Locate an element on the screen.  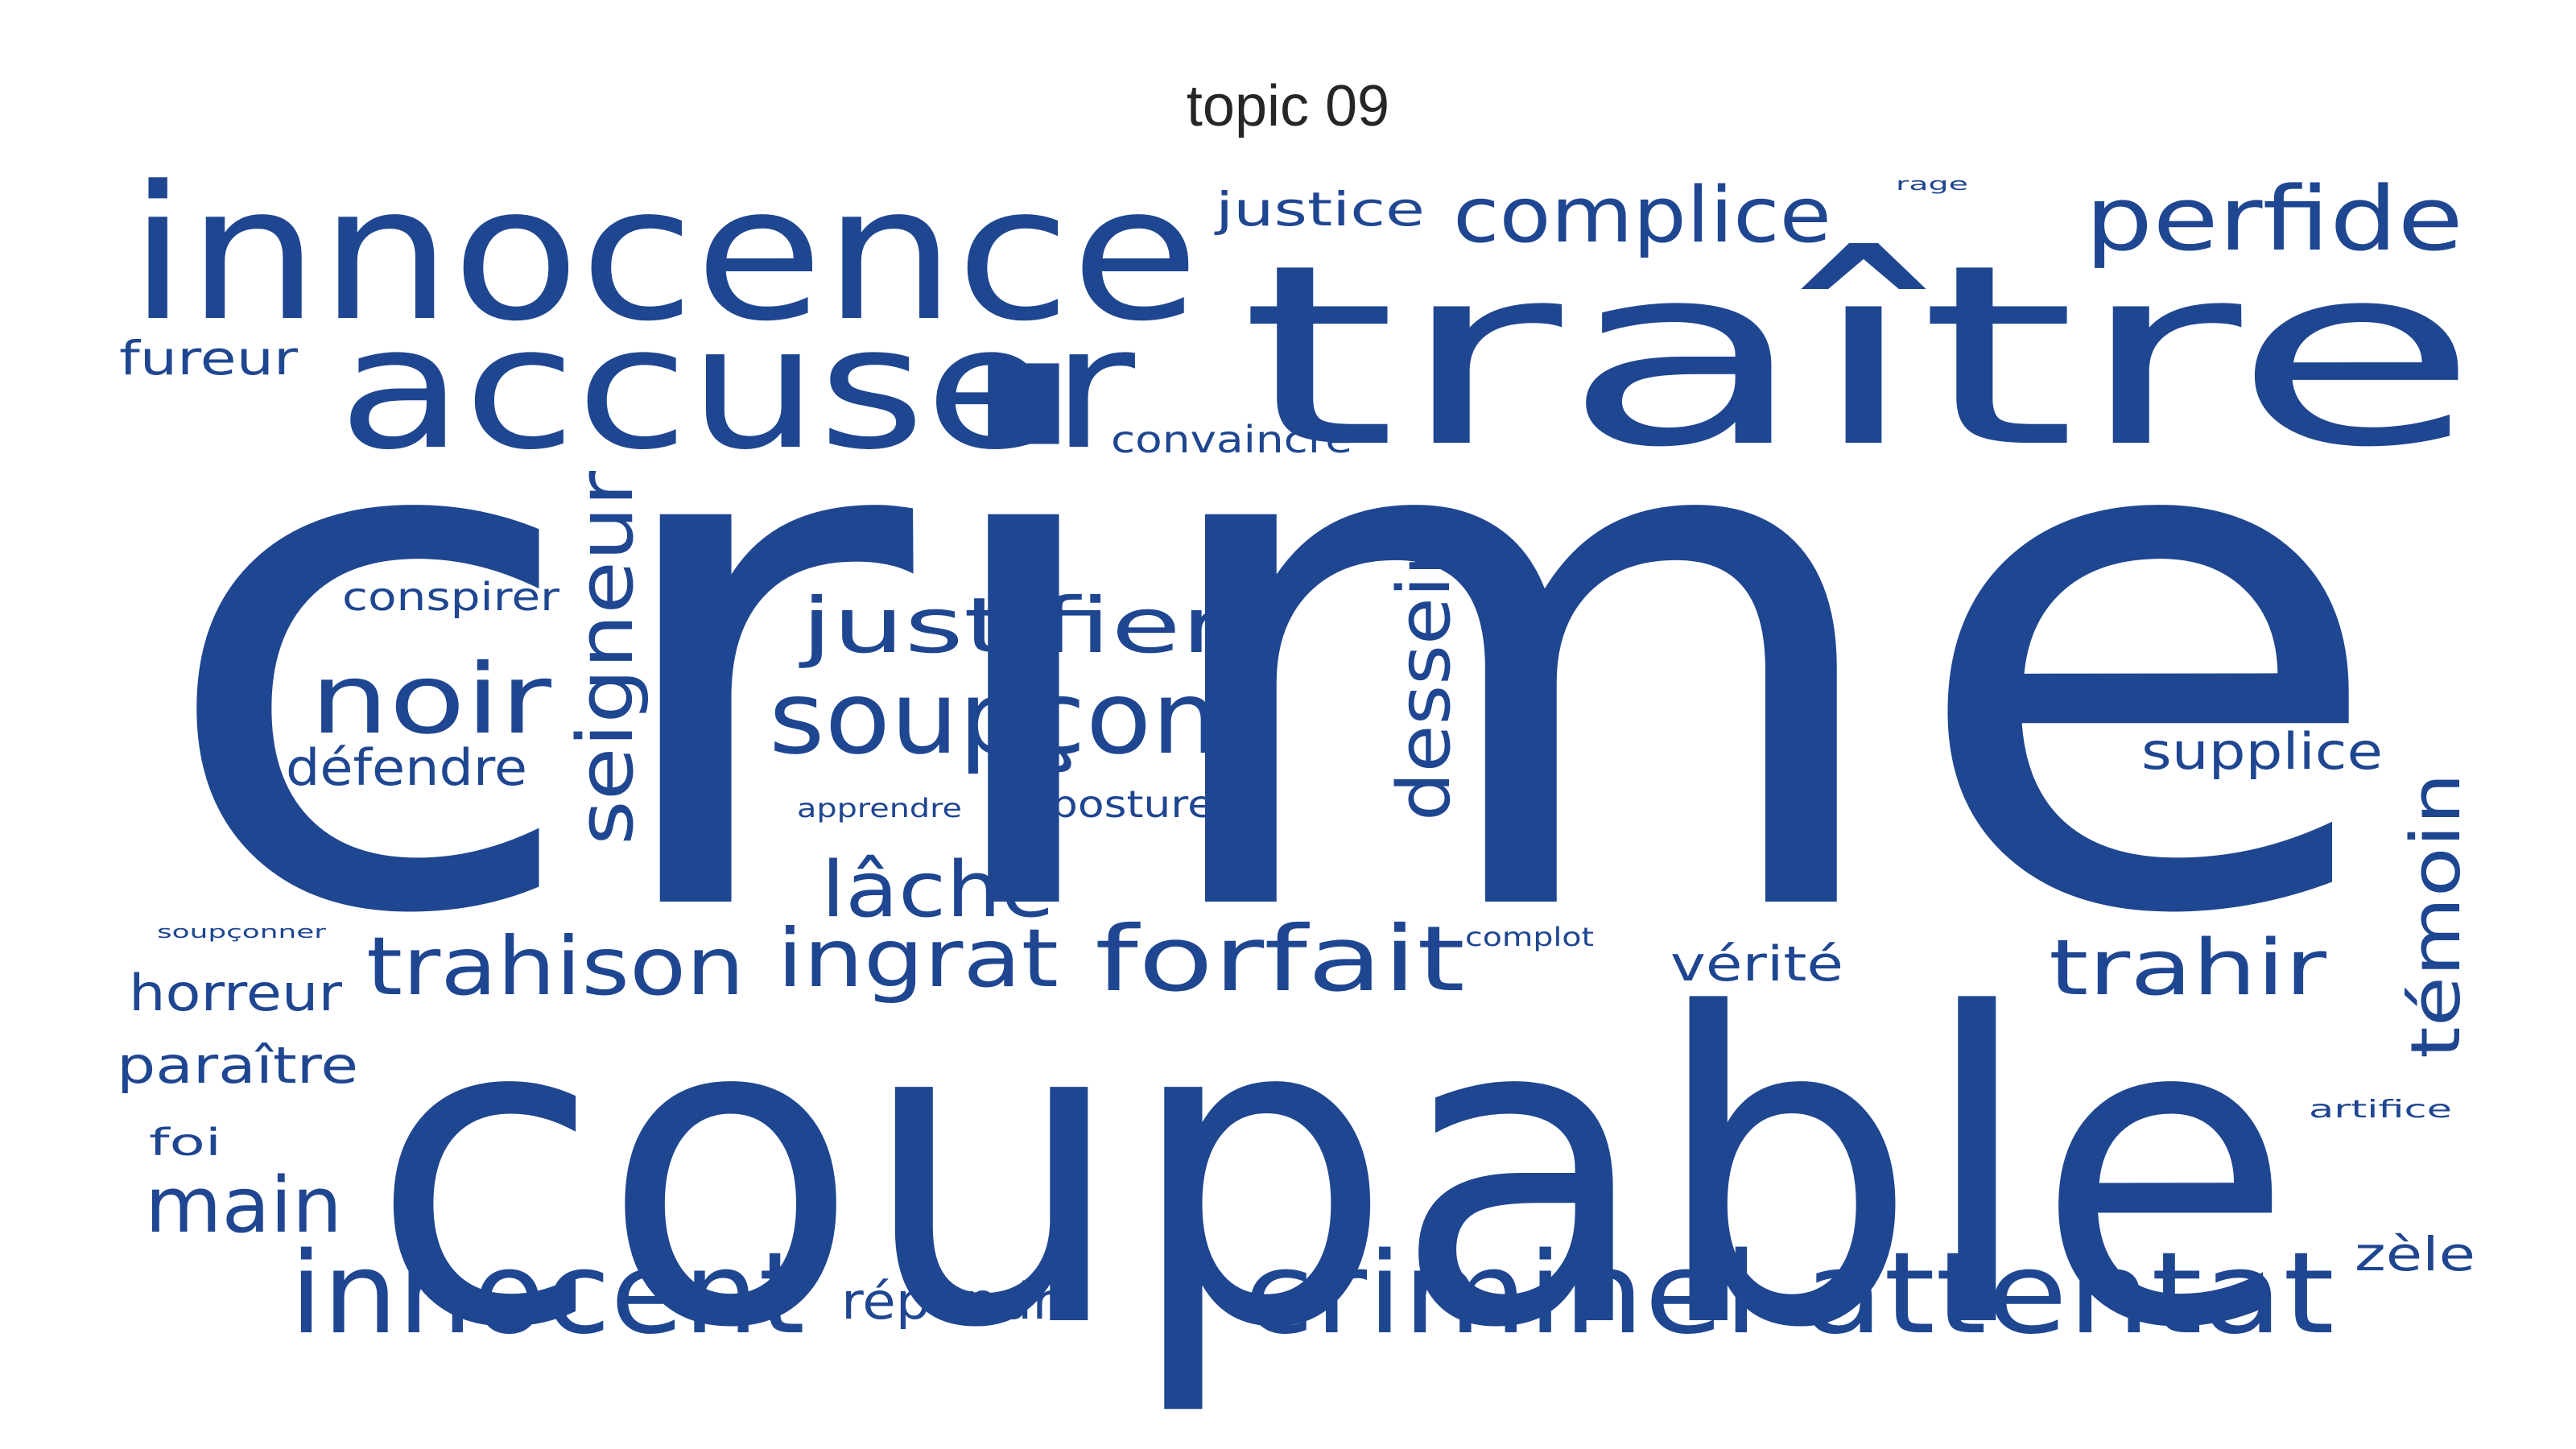
word-forfait: forfait is located at coordinates (1280, 959).